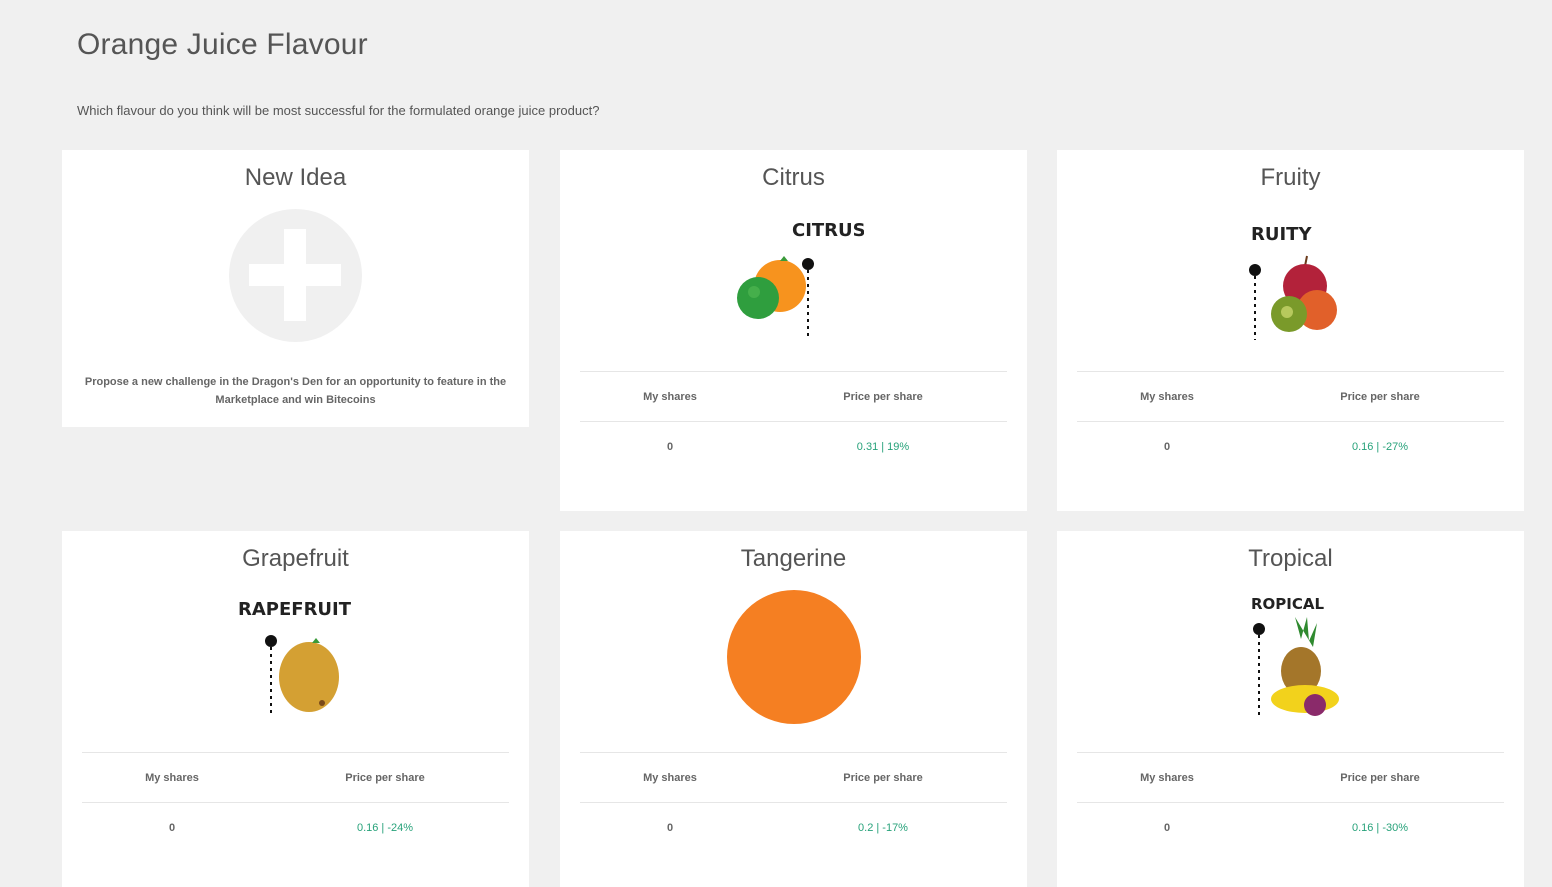 Image resolution: width=1552 pixels, height=887 pixels. Describe the element at coordinates (295, 558) in the screenshot. I see `card-title: Grapefruit` at that location.